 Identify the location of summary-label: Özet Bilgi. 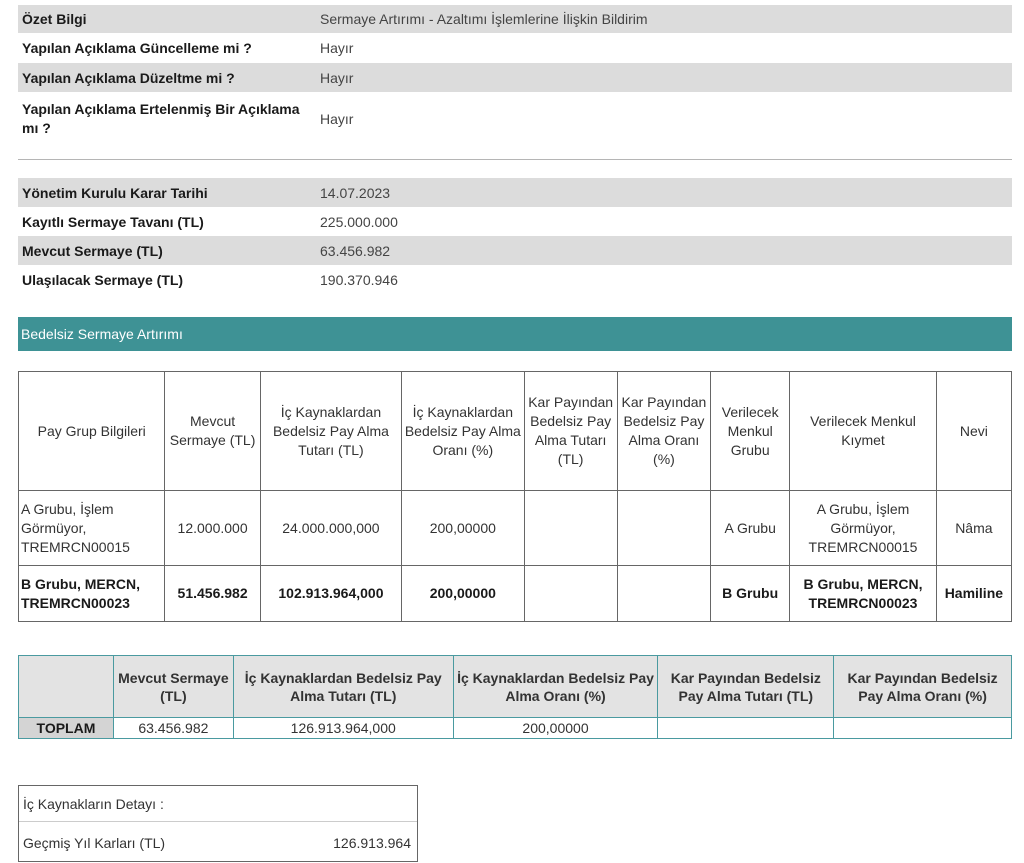
(166, 19).